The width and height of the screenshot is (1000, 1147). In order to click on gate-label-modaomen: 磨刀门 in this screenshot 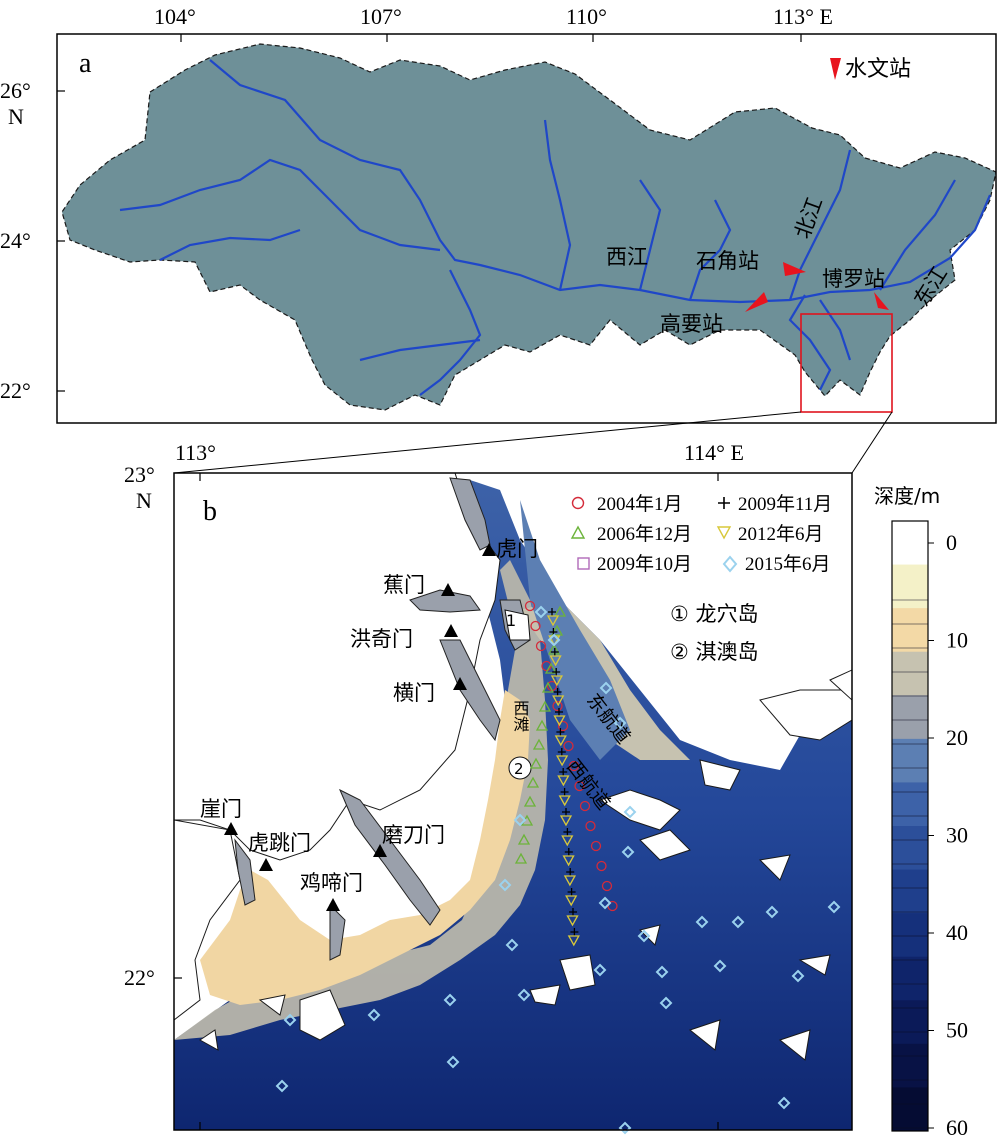, I will do `click(413, 835)`.